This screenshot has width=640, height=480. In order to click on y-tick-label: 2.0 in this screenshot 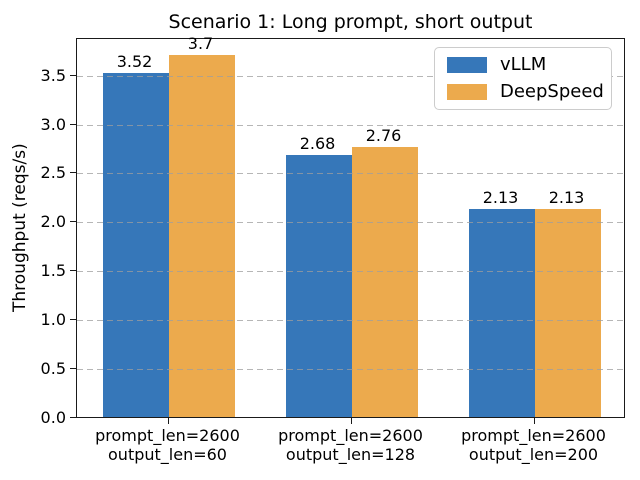, I will do `click(53, 222)`.